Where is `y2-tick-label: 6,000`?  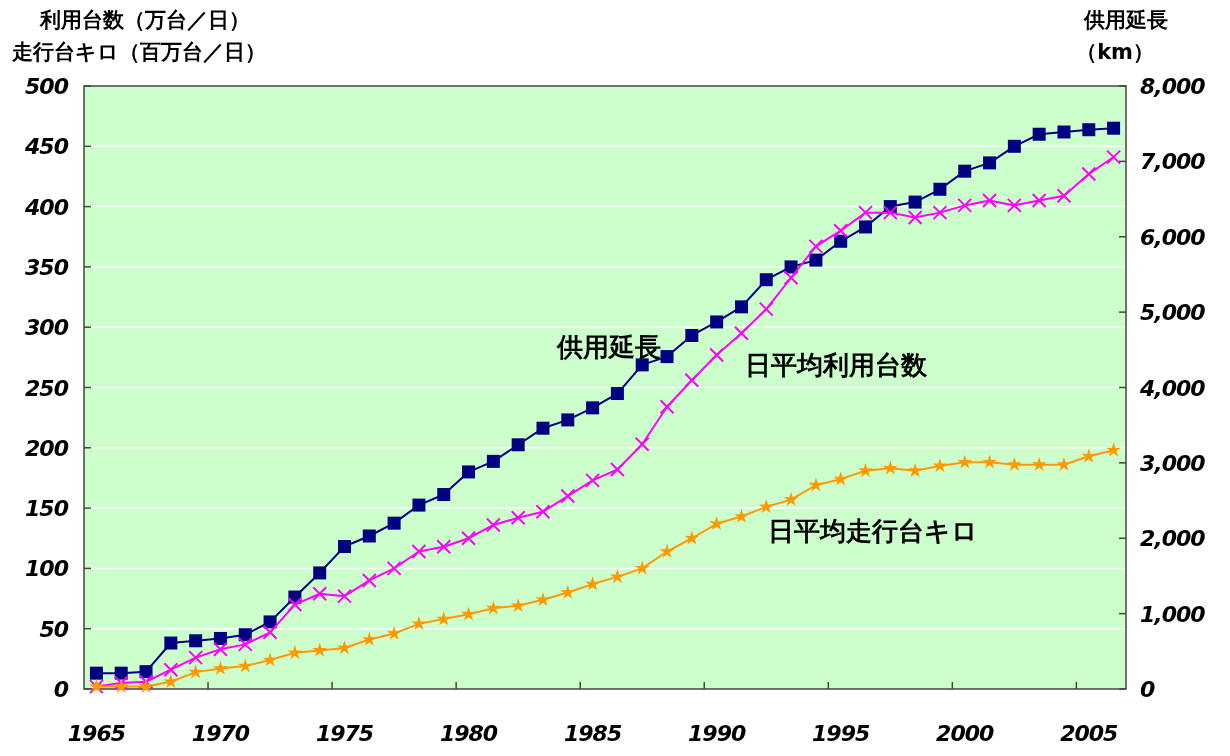
y2-tick-label: 6,000 is located at coordinates (1173, 237).